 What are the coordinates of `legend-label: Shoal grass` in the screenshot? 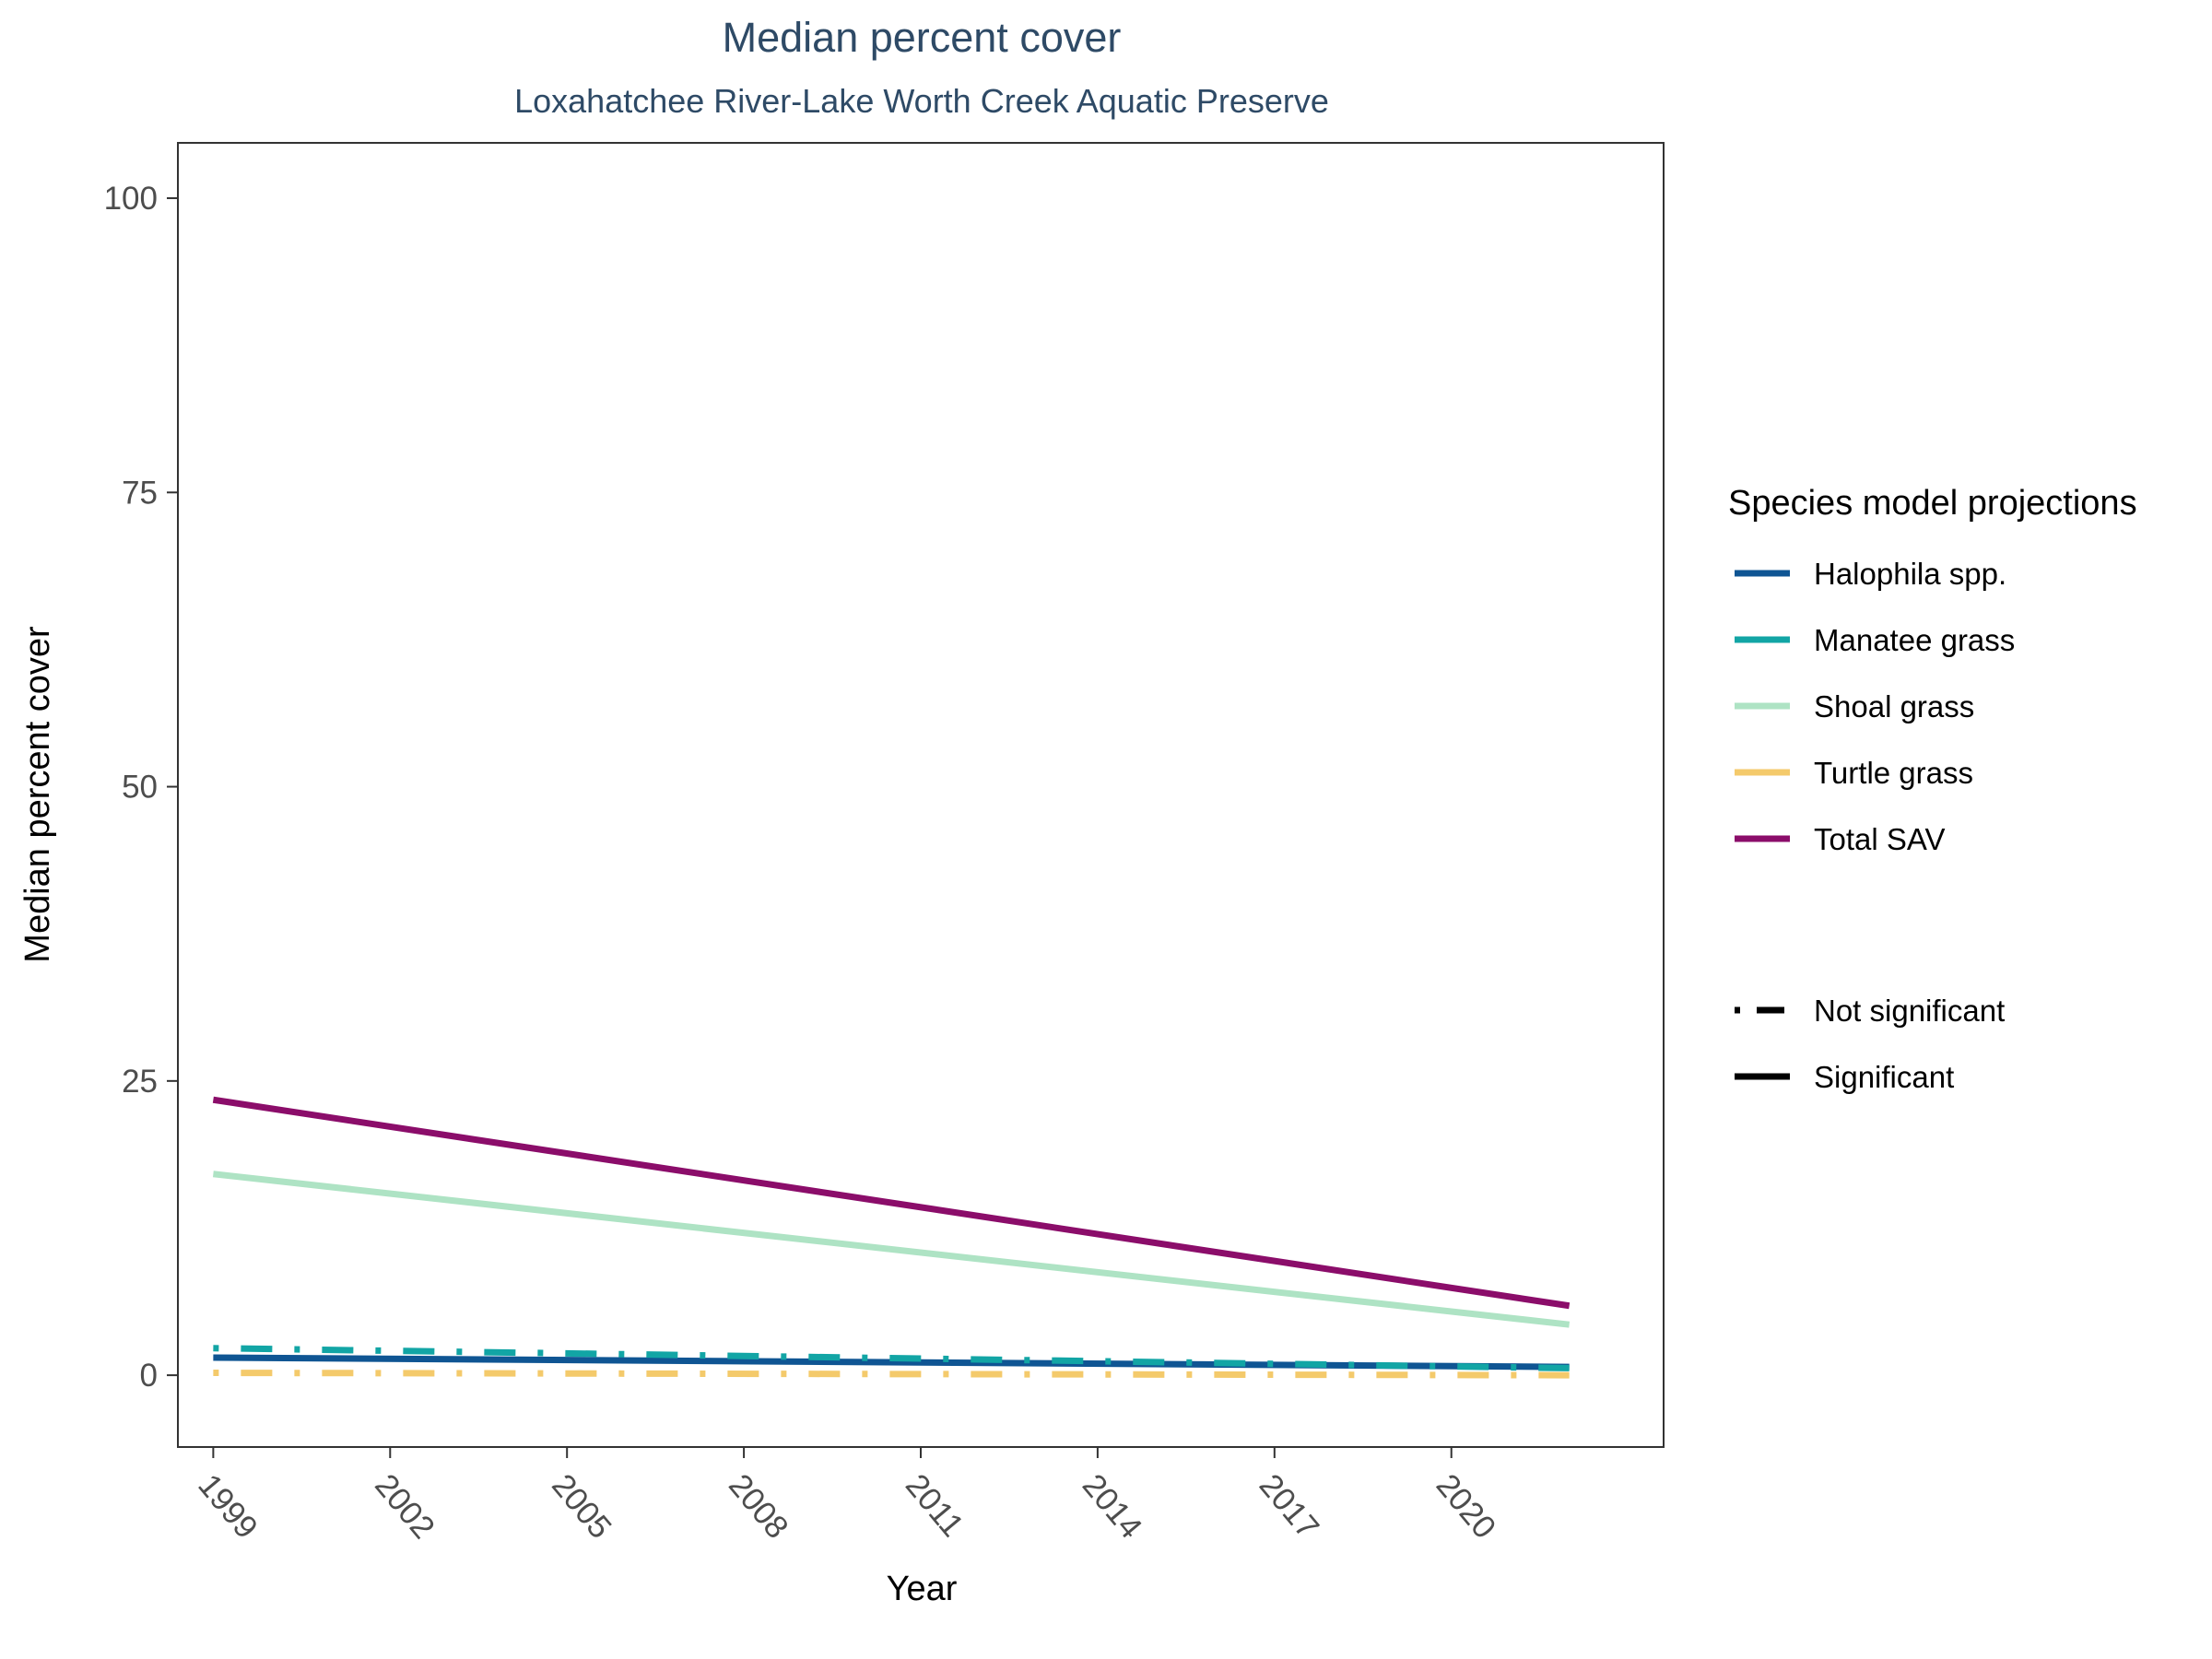 It's located at (1894, 706).